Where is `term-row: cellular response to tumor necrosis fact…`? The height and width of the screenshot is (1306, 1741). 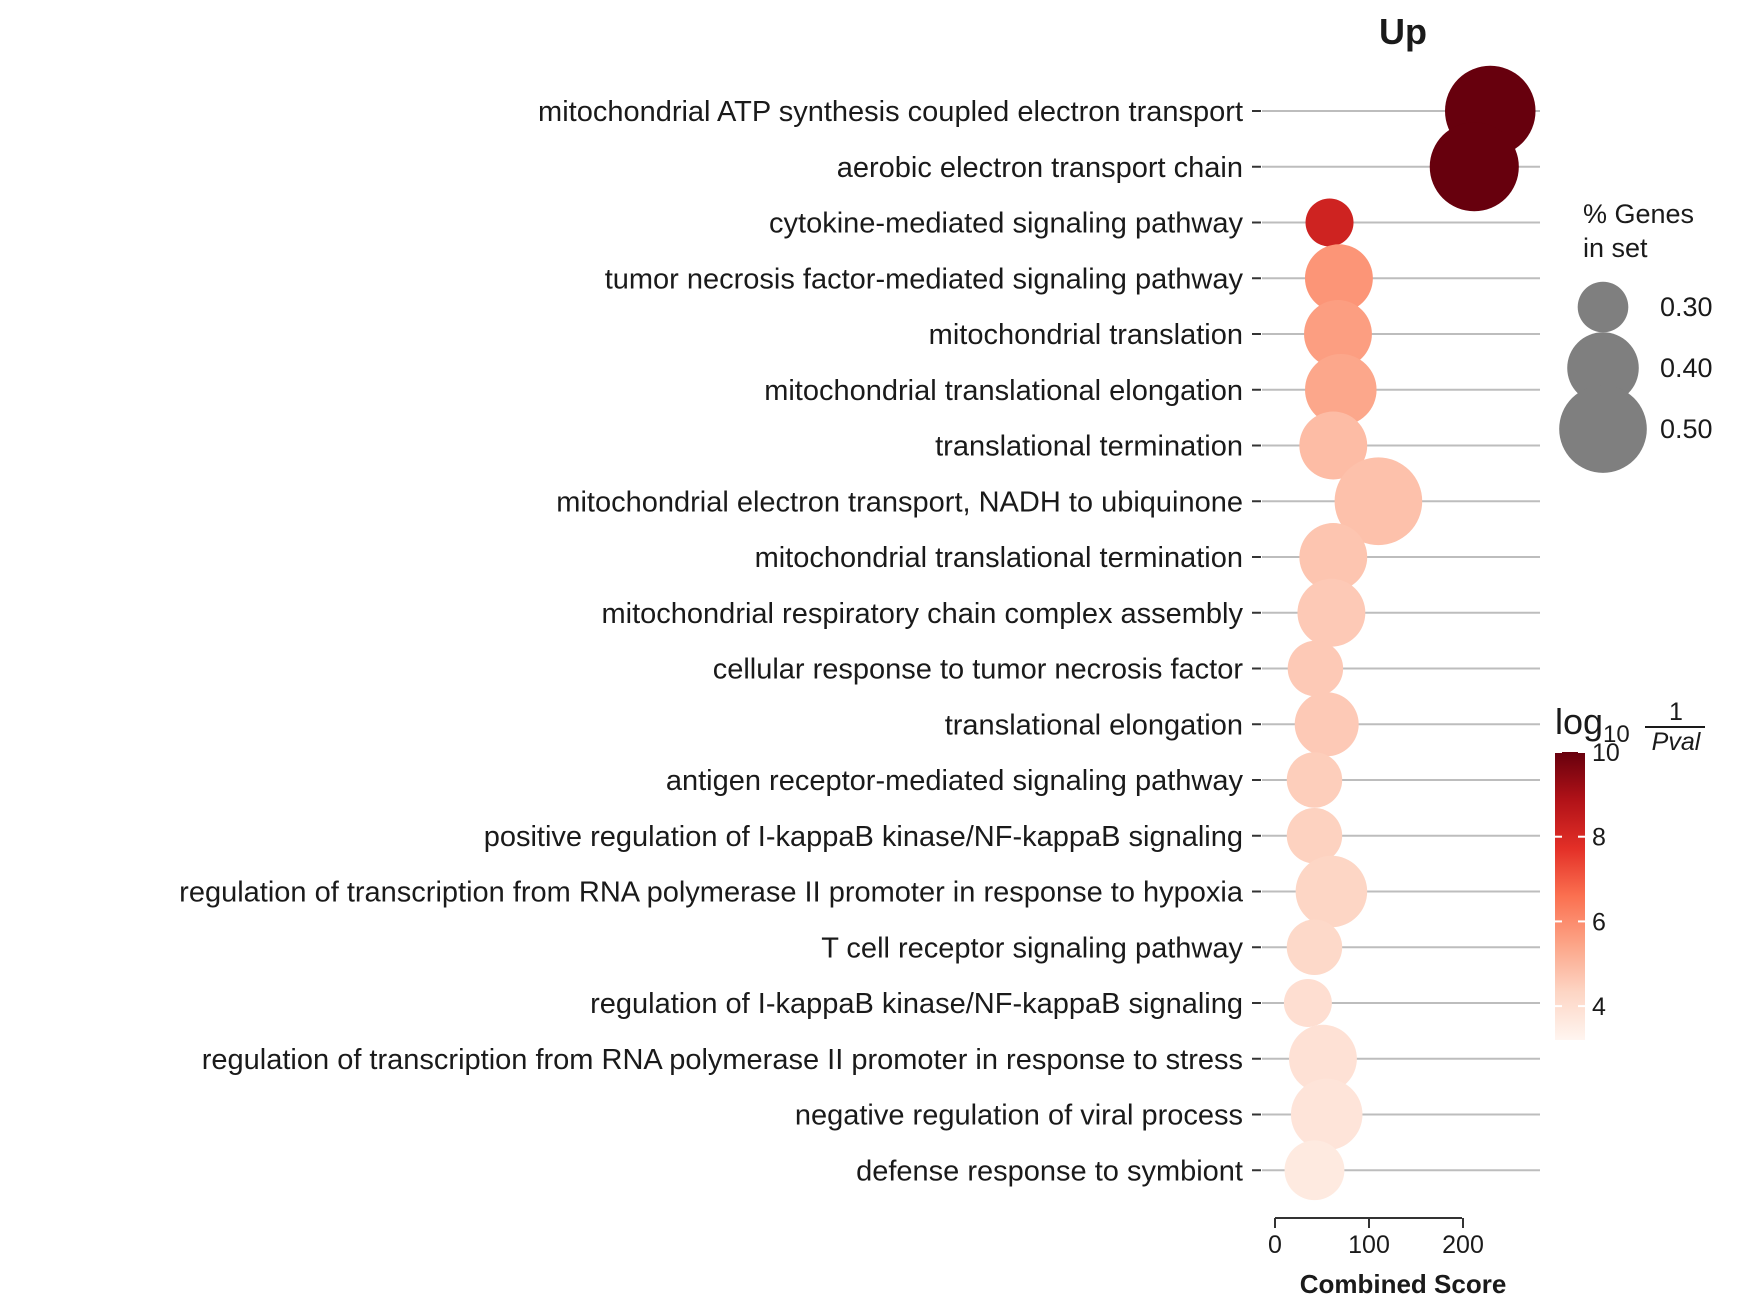
term-row: cellular response to tumor necrosis fact… is located at coordinates (1126, 668).